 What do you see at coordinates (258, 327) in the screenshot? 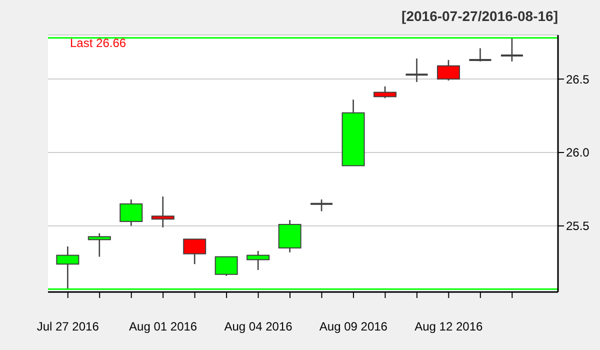
I see `x-tick-label: Aug 04 2016` at bounding box center [258, 327].